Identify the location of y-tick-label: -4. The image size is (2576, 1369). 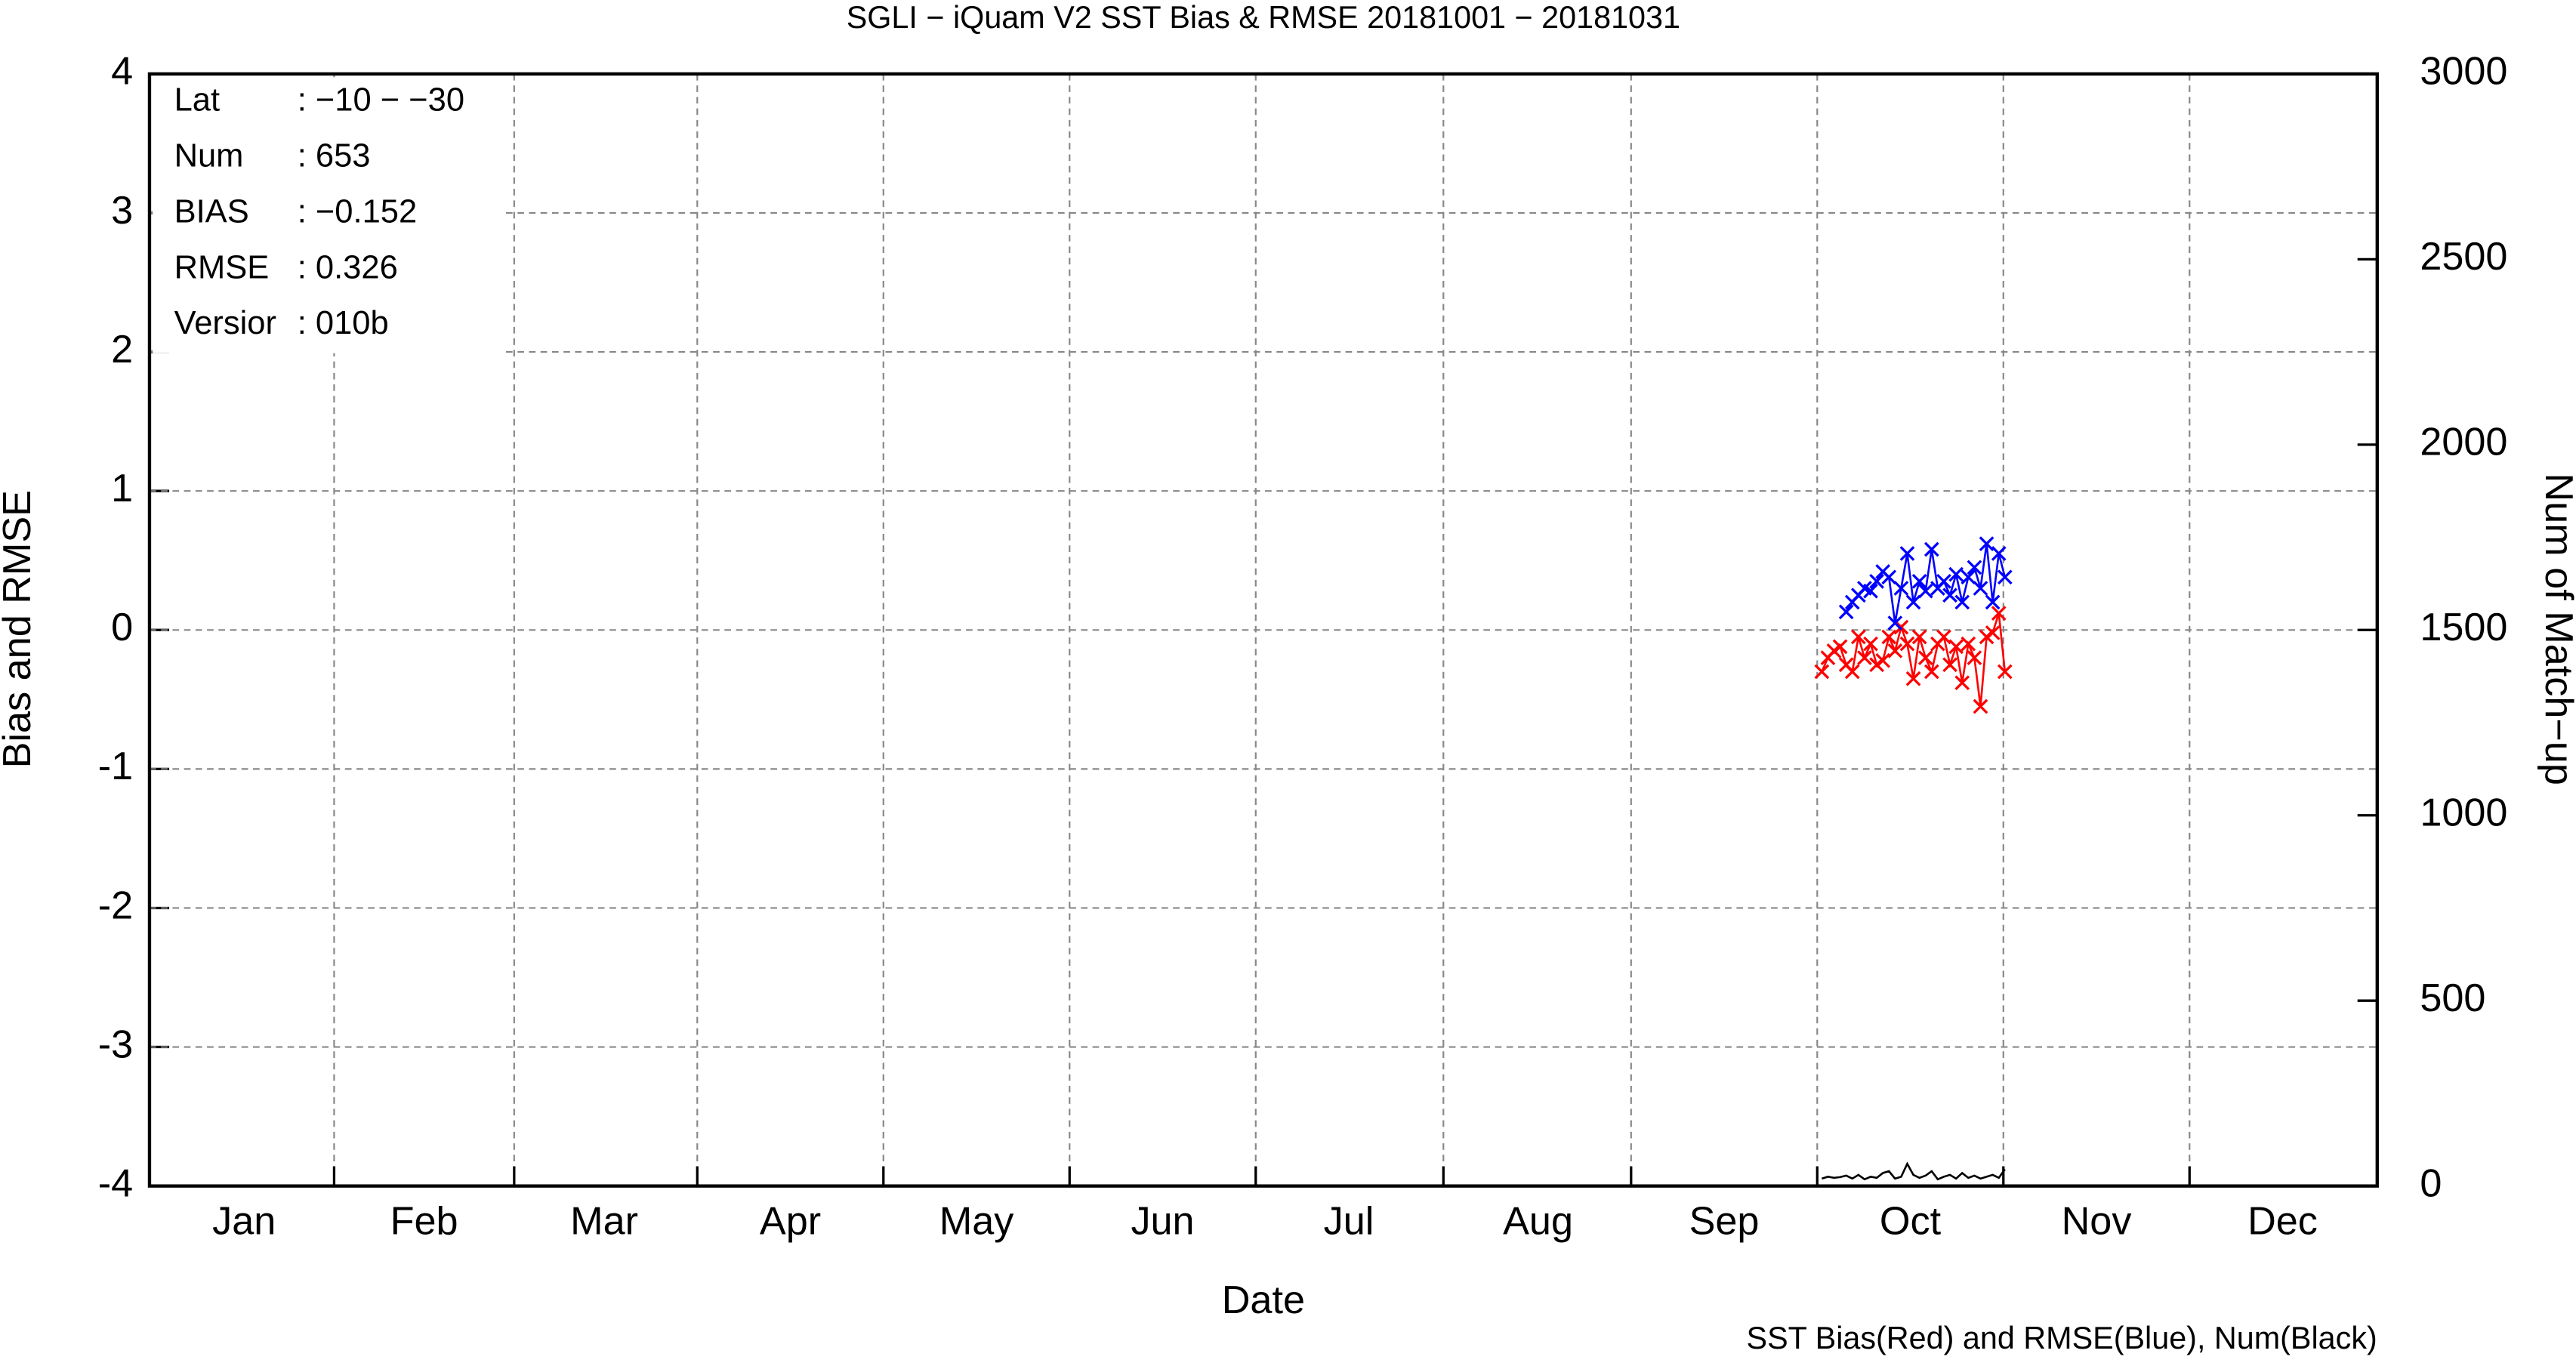
(115, 1183).